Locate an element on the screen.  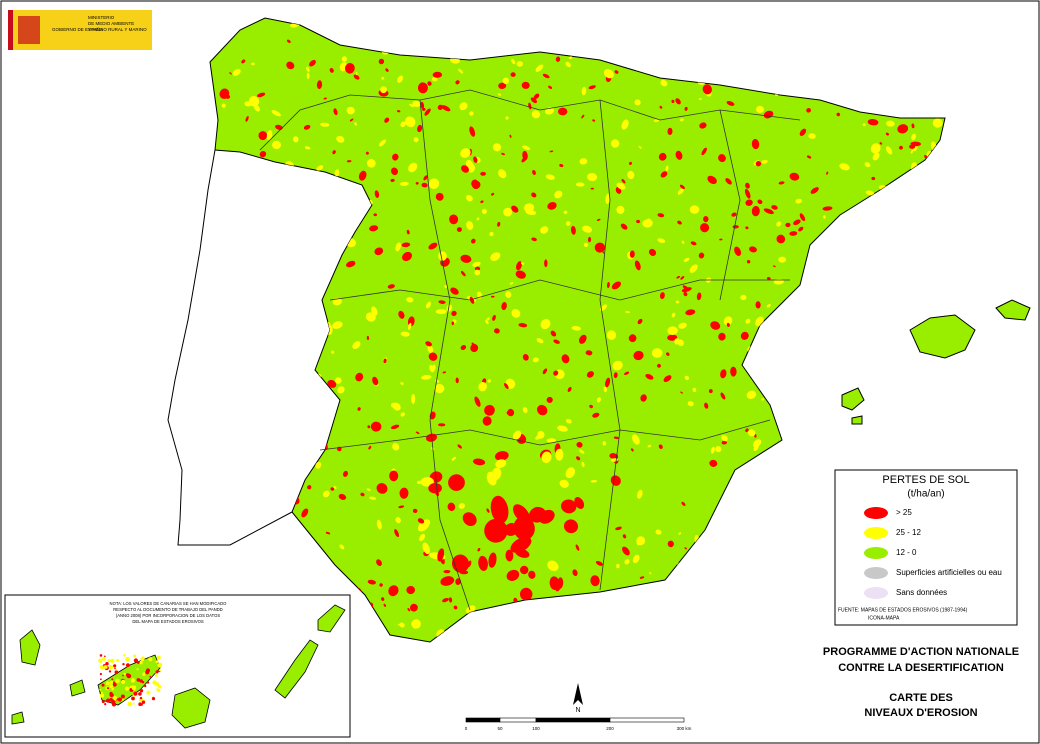
legend-title: PERTES DE SOL is located at coordinates (925, 480).